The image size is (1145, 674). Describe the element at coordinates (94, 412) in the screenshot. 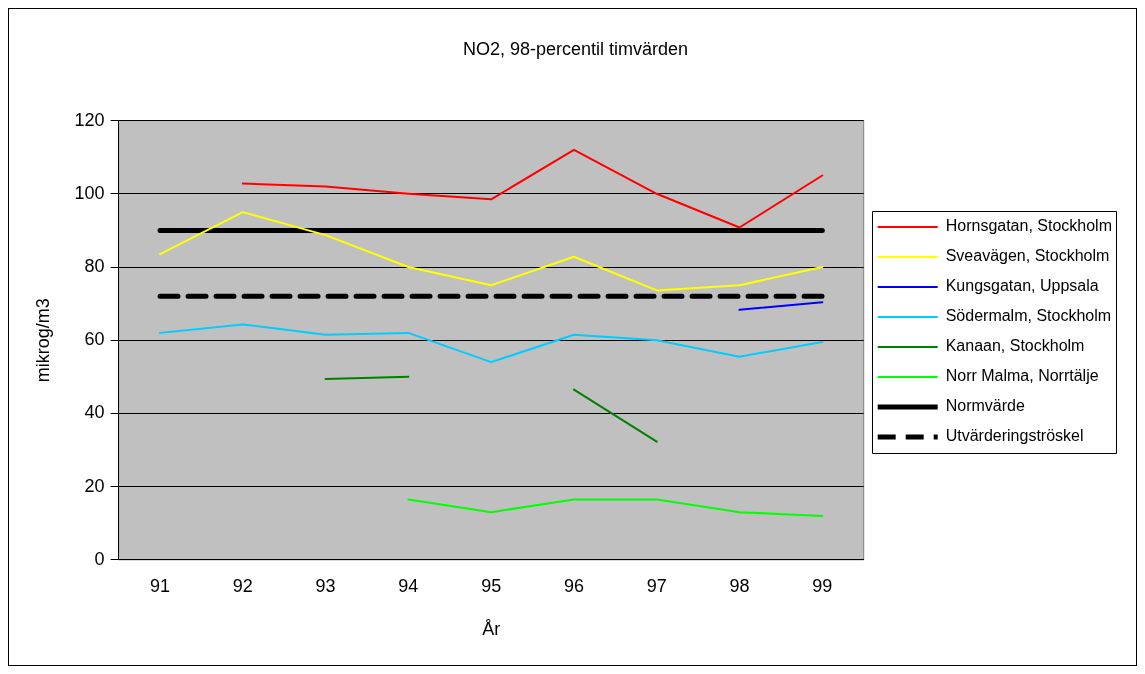

I see `y-tick-label: 40` at that location.